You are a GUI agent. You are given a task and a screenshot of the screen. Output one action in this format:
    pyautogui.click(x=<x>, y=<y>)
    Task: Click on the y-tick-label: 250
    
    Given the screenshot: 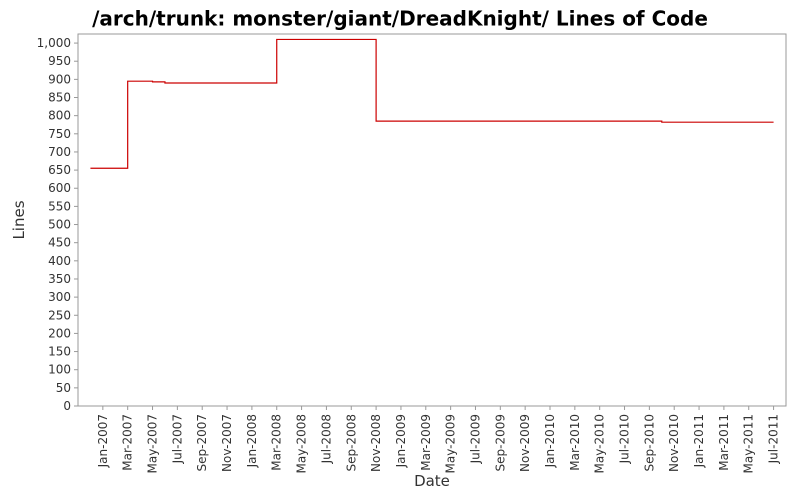 What is the action you would take?
    pyautogui.click(x=59, y=315)
    